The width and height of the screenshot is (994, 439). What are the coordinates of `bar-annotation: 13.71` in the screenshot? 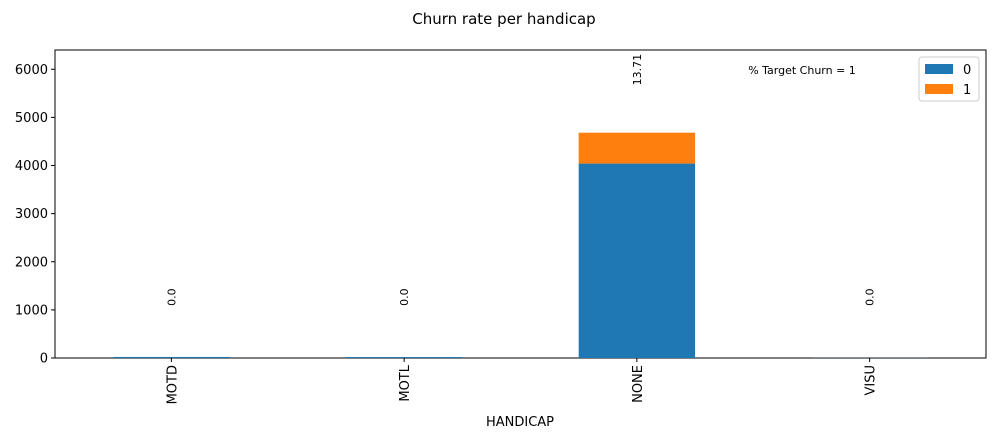 It's located at (637, 70).